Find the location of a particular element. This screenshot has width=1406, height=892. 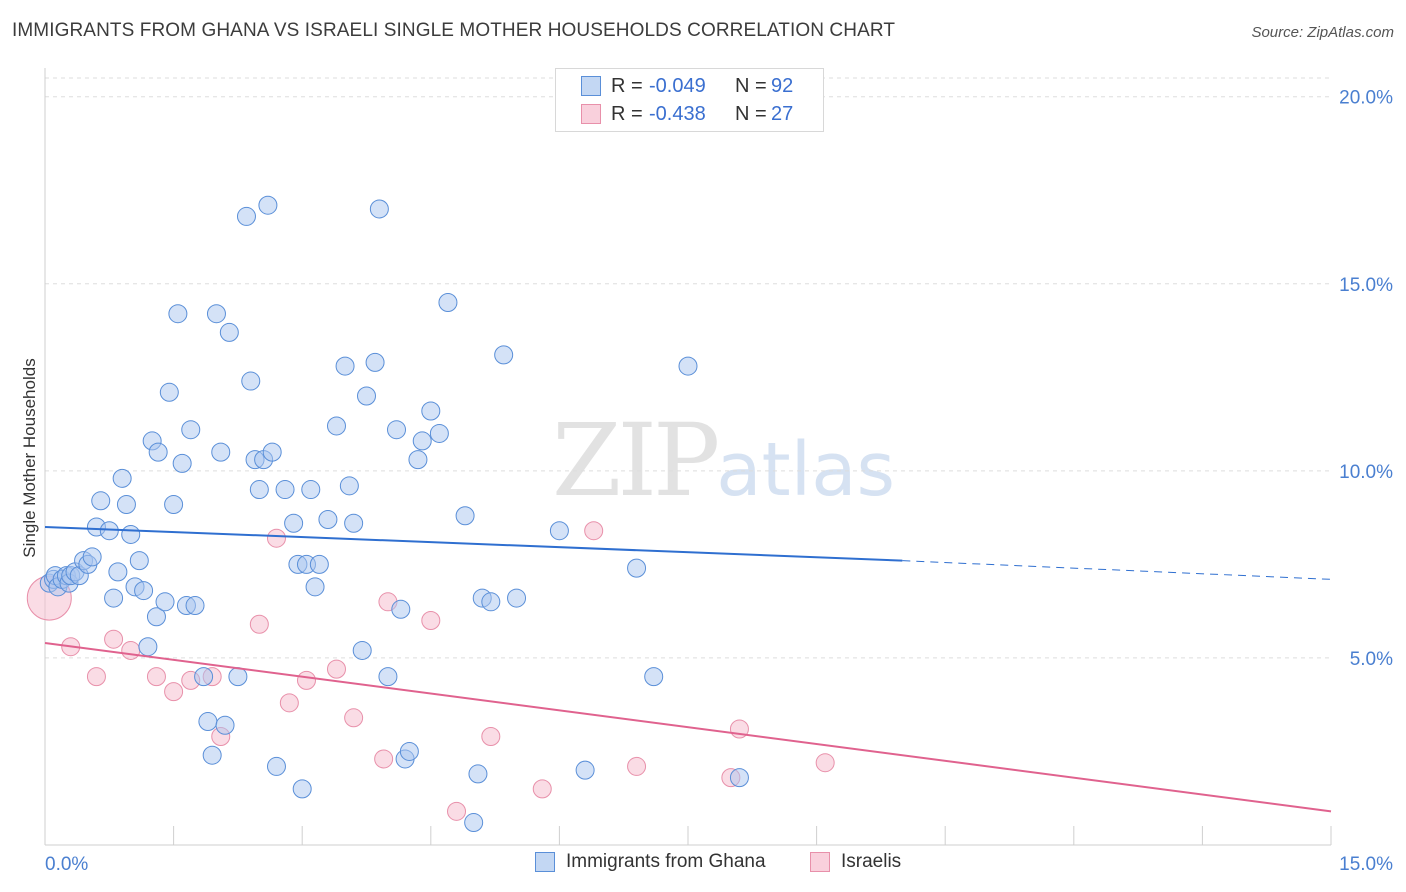

x-tick-label: 15.0% is located at coordinates (1366, 864).